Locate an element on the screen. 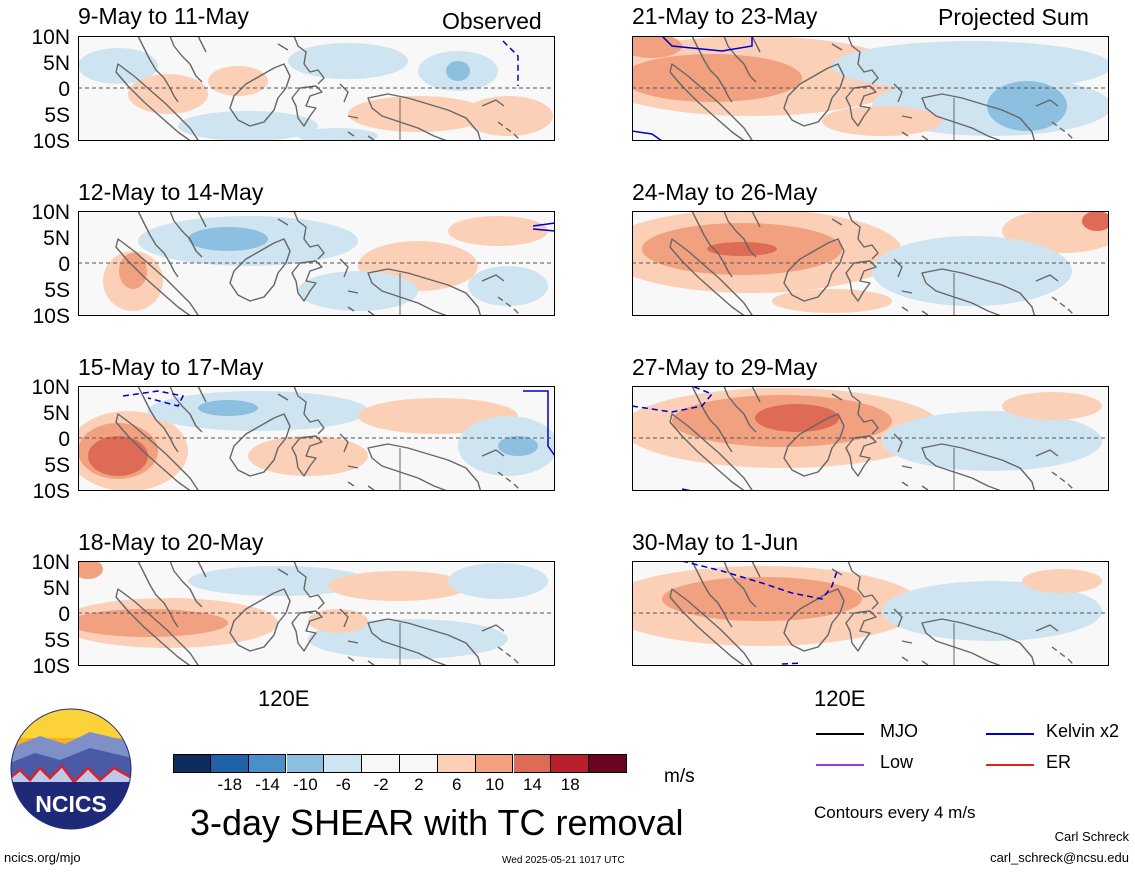 The image size is (1135, 873). legend-line-mjo is located at coordinates (840, 734).